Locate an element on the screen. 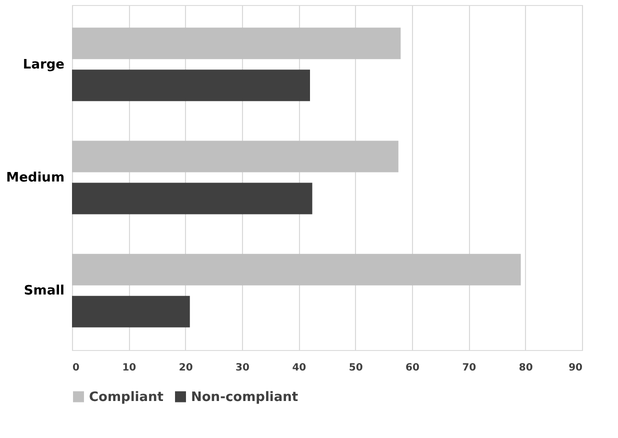  x-tick-label: 40 is located at coordinates (299, 368).